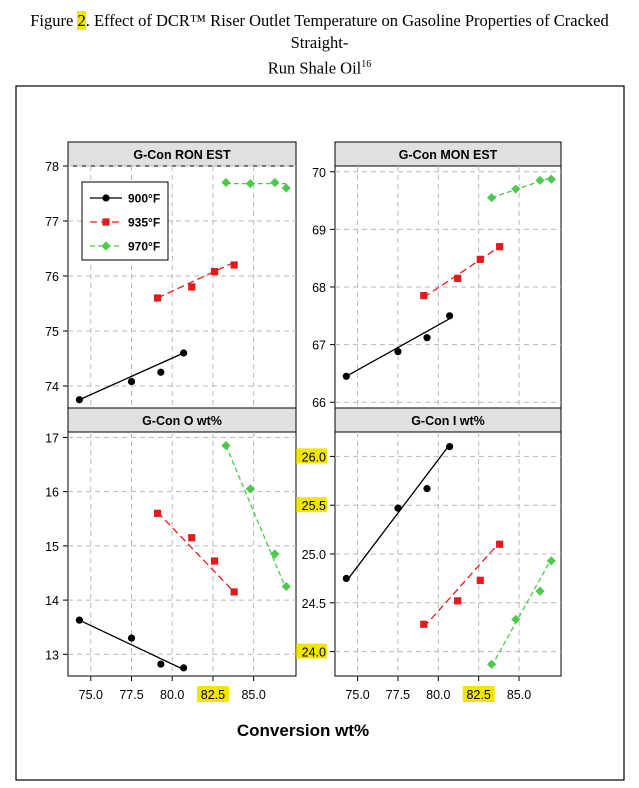 This screenshot has height=788, width=639. I want to click on y-tick-label: 76, so click(52, 277).